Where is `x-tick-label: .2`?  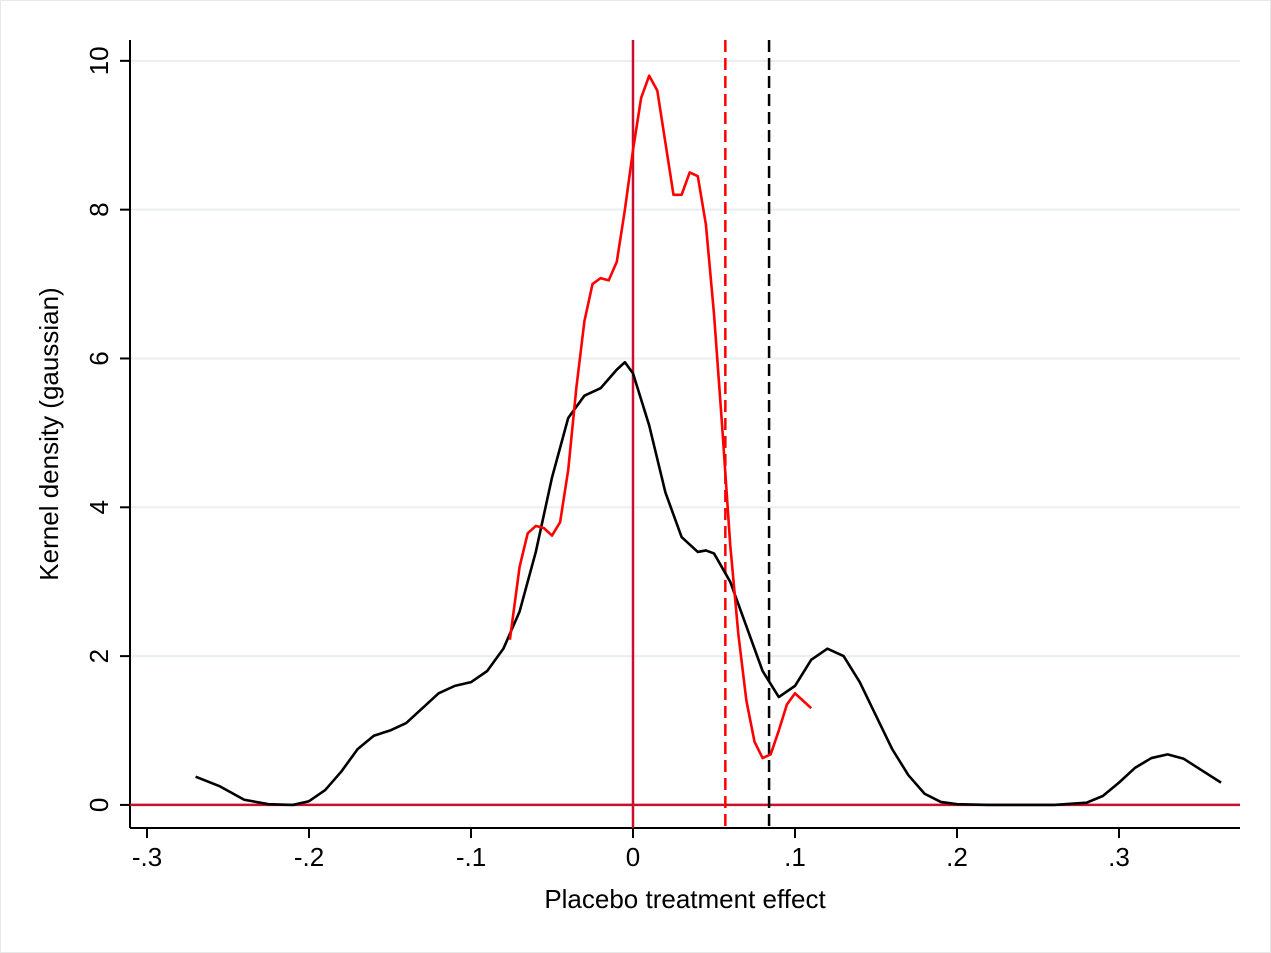
x-tick-label: .2 is located at coordinates (957, 857).